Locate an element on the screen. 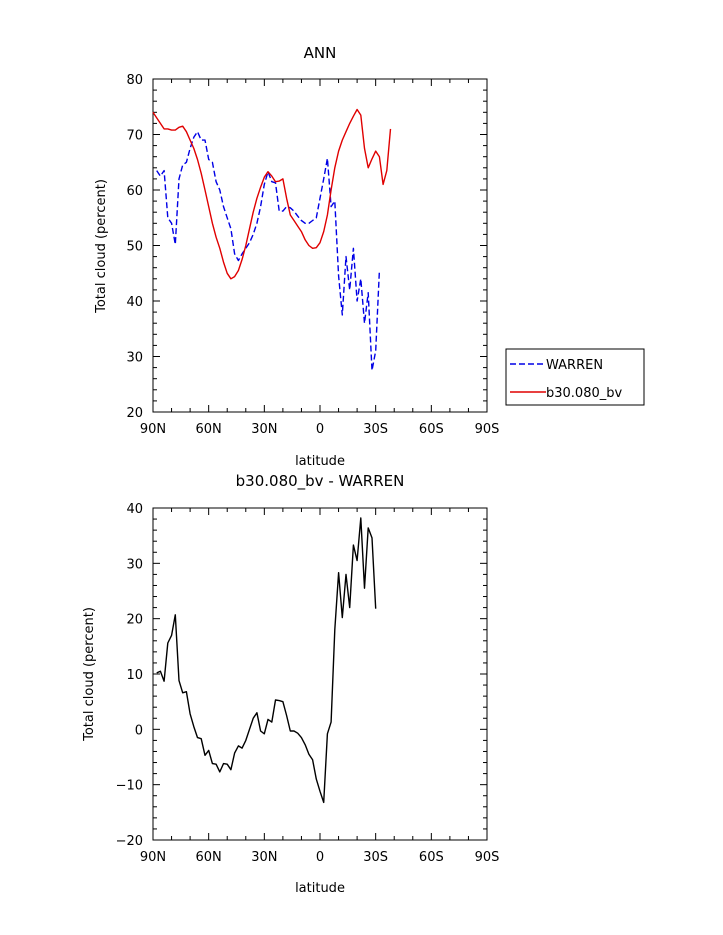 This screenshot has height=935, width=723. y-tick-label: 0 is located at coordinates (139, 730).